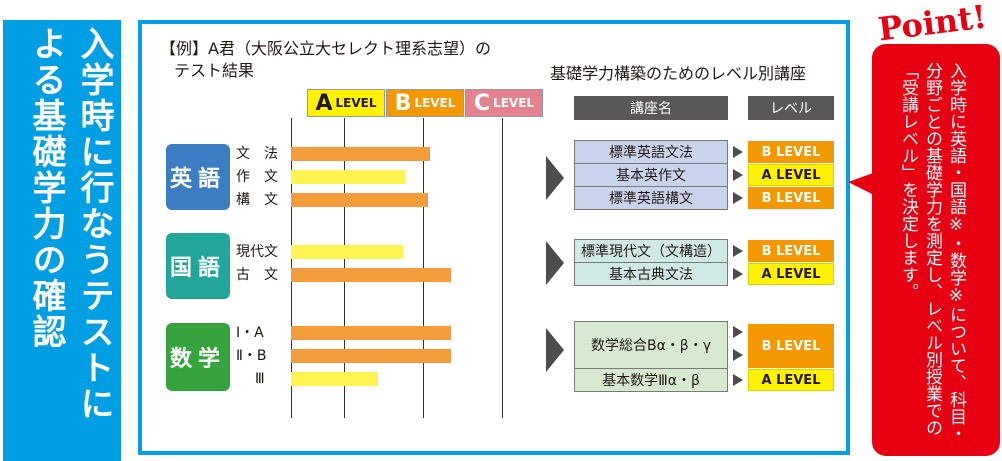  Describe the element at coordinates (862, 184) in the screenshot. I see `point-callout-tail` at that location.